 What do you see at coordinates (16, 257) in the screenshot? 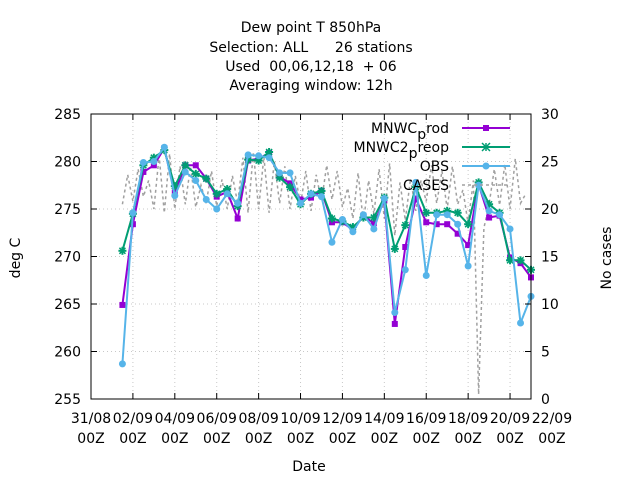
I see `y-axis-label: deg C` at bounding box center [16, 257].